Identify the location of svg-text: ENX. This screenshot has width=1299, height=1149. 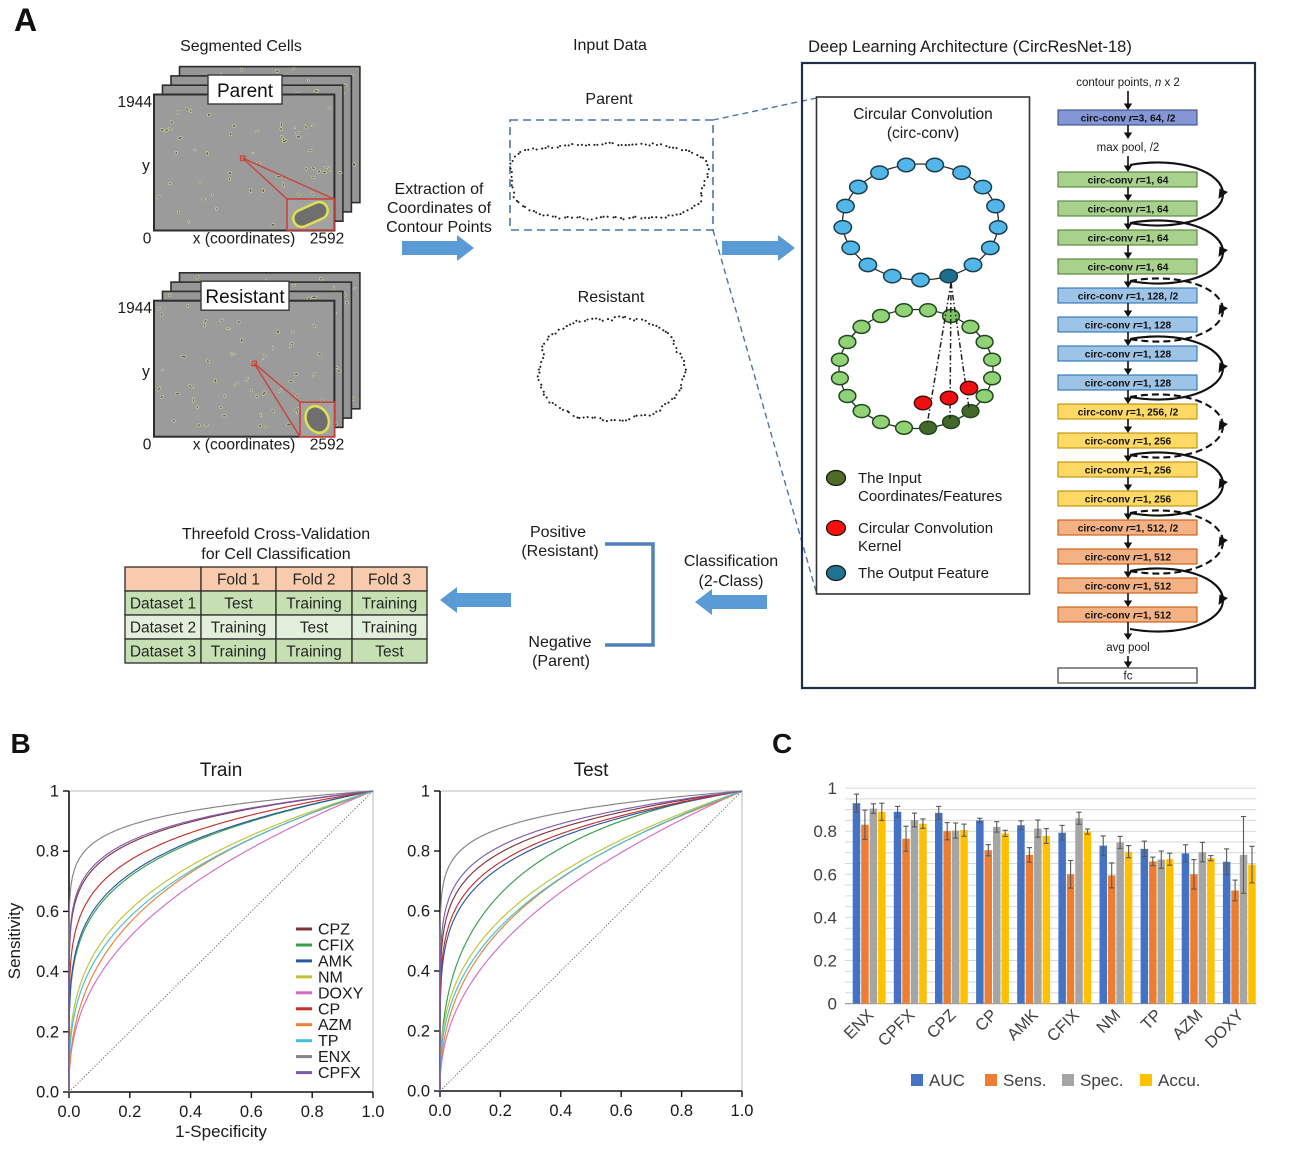
(334, 1057).